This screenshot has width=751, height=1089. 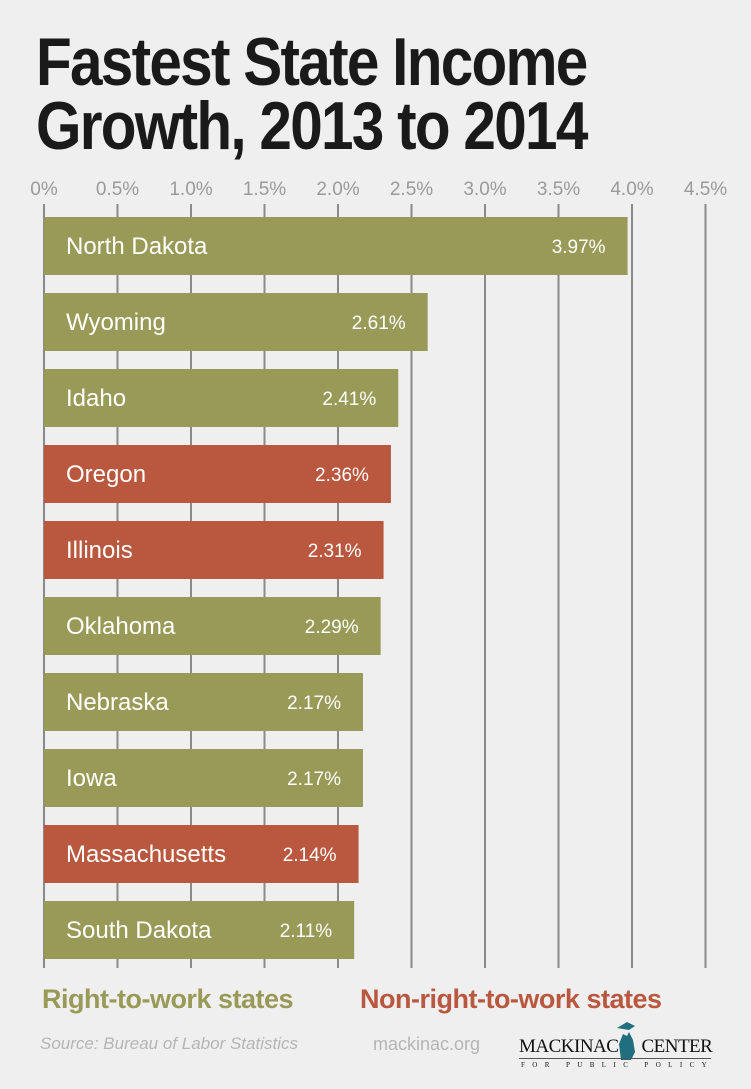 What do you see at coordinates (169, 1043) in the screenshot?
I see `source-note: Source: Bureau of Labor Statistics` at bounding box center [169, 1043].